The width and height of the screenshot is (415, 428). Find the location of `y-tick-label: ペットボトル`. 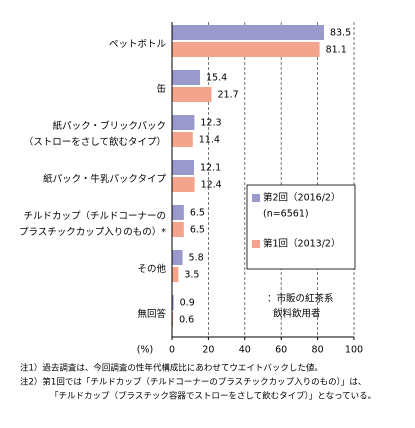

y-tick-label: ペットボトル is located at coordinates (138, 44).